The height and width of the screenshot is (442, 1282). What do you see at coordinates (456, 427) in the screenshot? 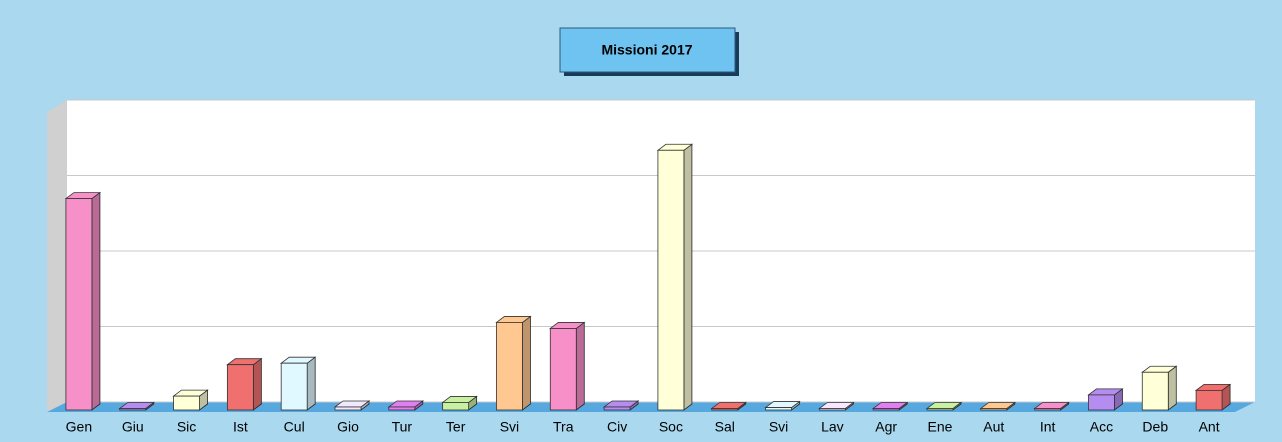
I see `x-tick-label: Ter` at bounding box center [456, 427].